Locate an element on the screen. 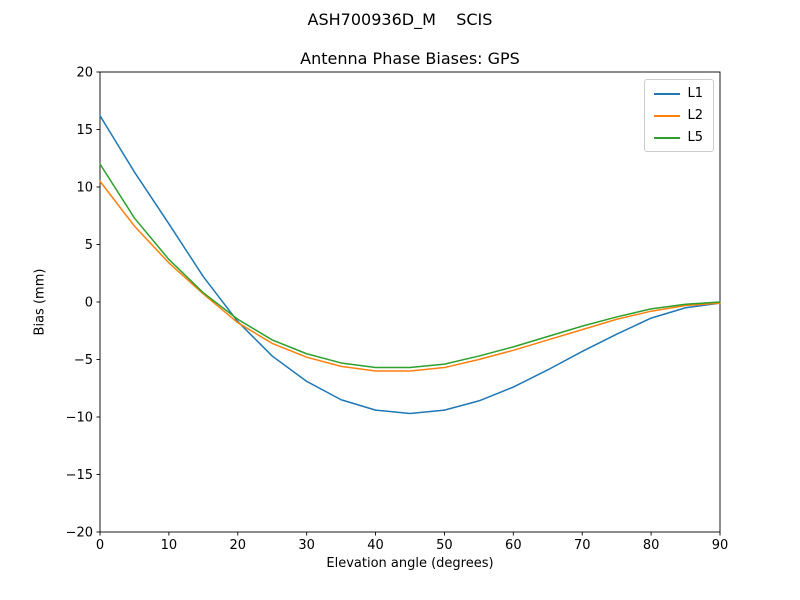  y-axis-label: Bias (mm) is located at coordinates (40, 302).